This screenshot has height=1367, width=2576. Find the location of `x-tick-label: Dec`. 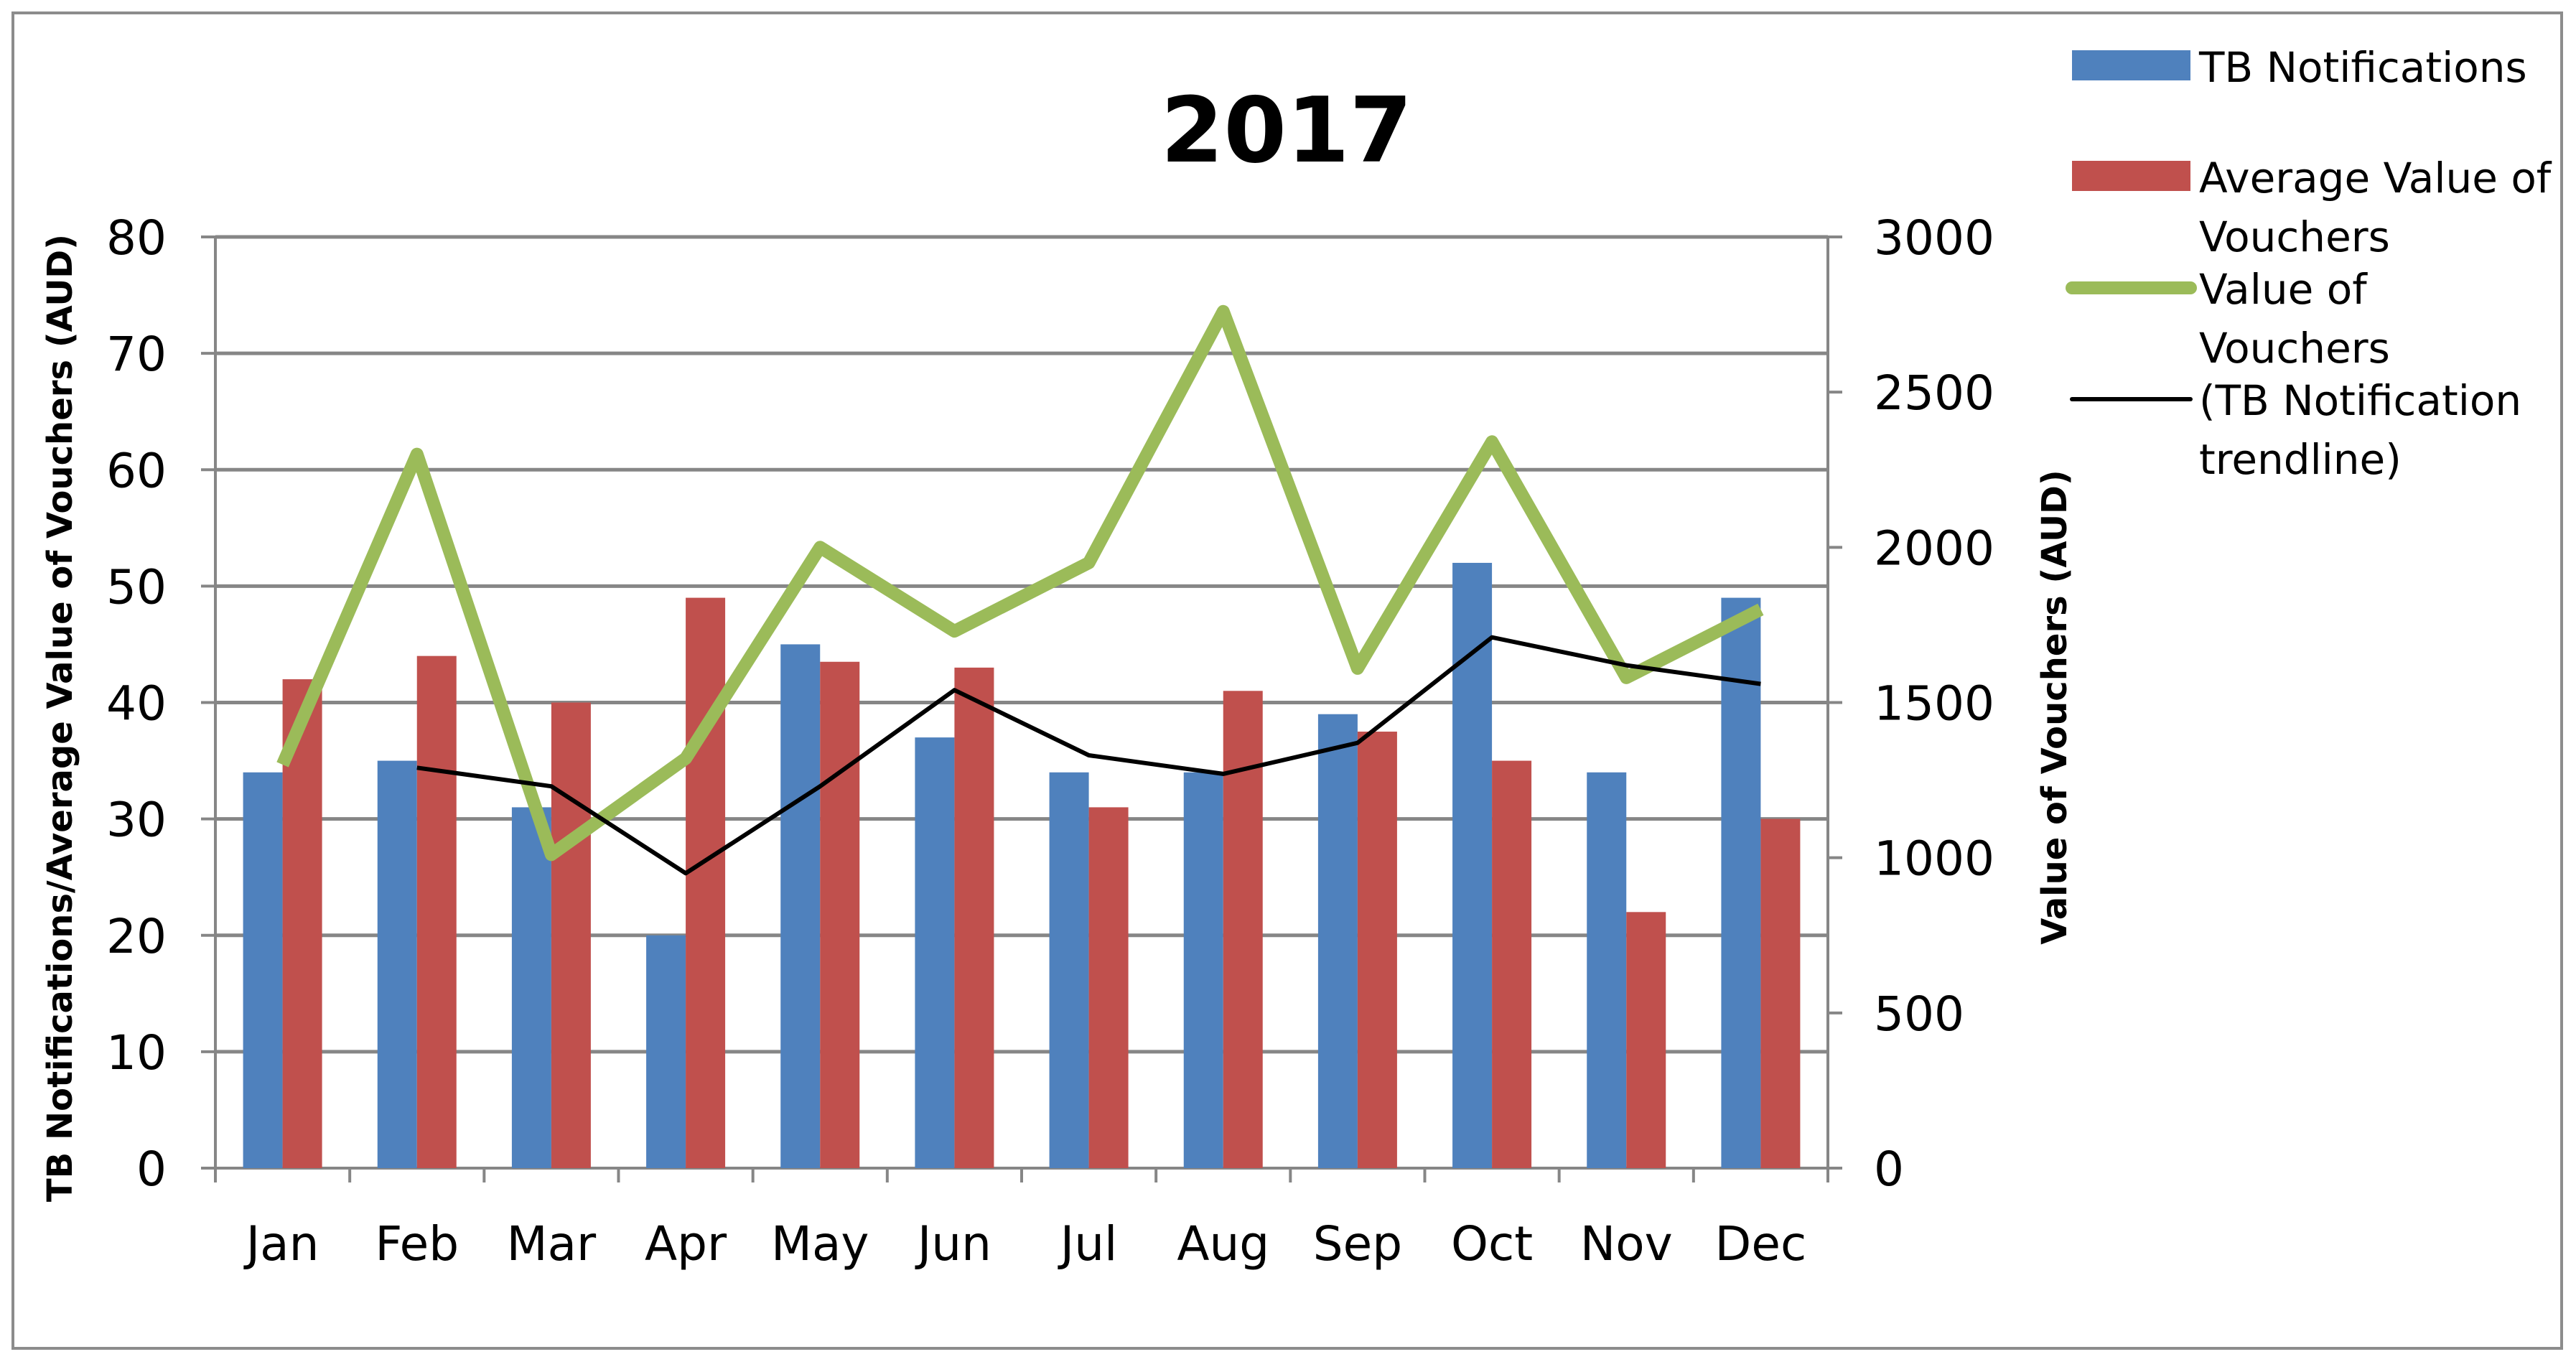

x-tick-label: Dec is located at coordinates (1761, 1244).